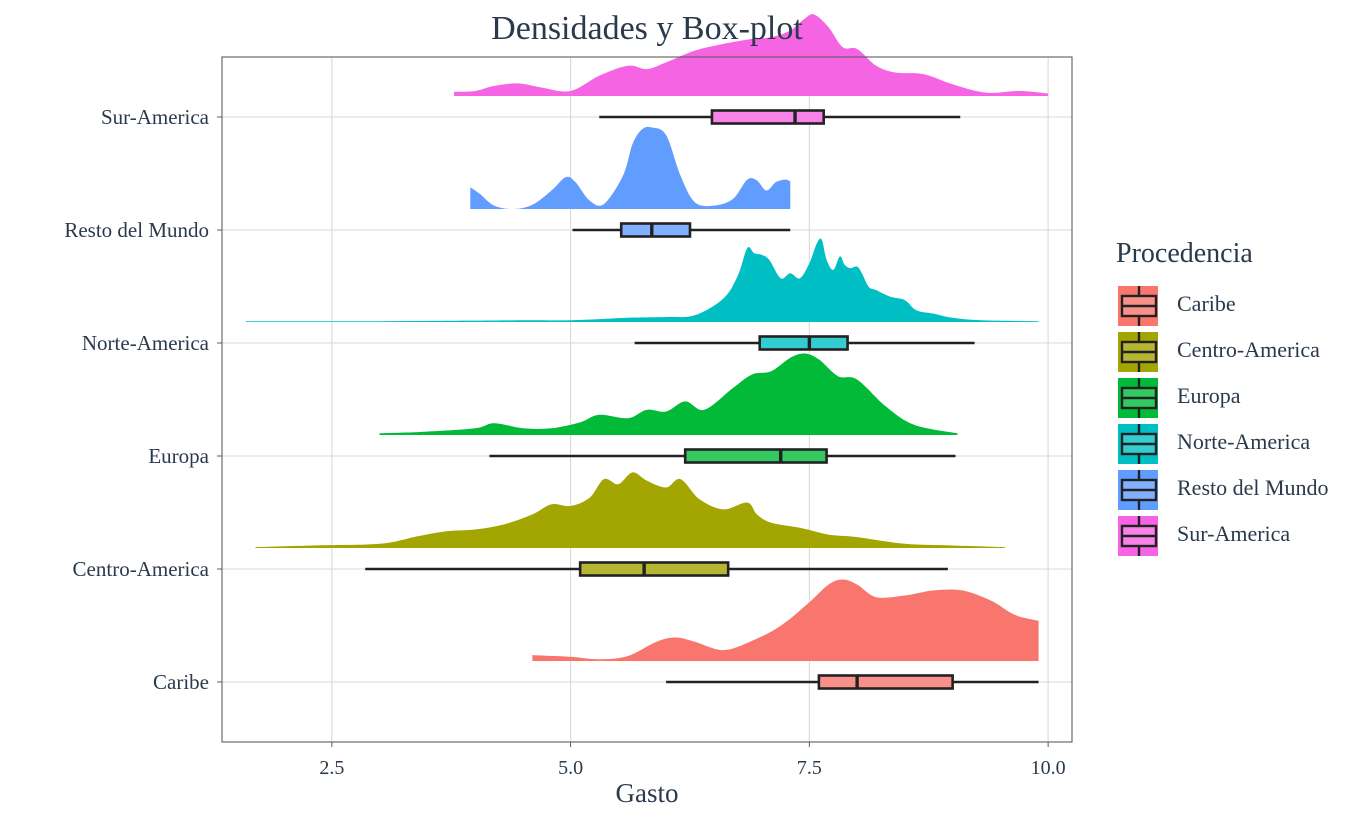 This screenshot has height=824, width=1368. What do you see at coordinates (809, 768) in the screenshot?
I see `x-tick-label: 7.5` at bounding box center [809, 768].